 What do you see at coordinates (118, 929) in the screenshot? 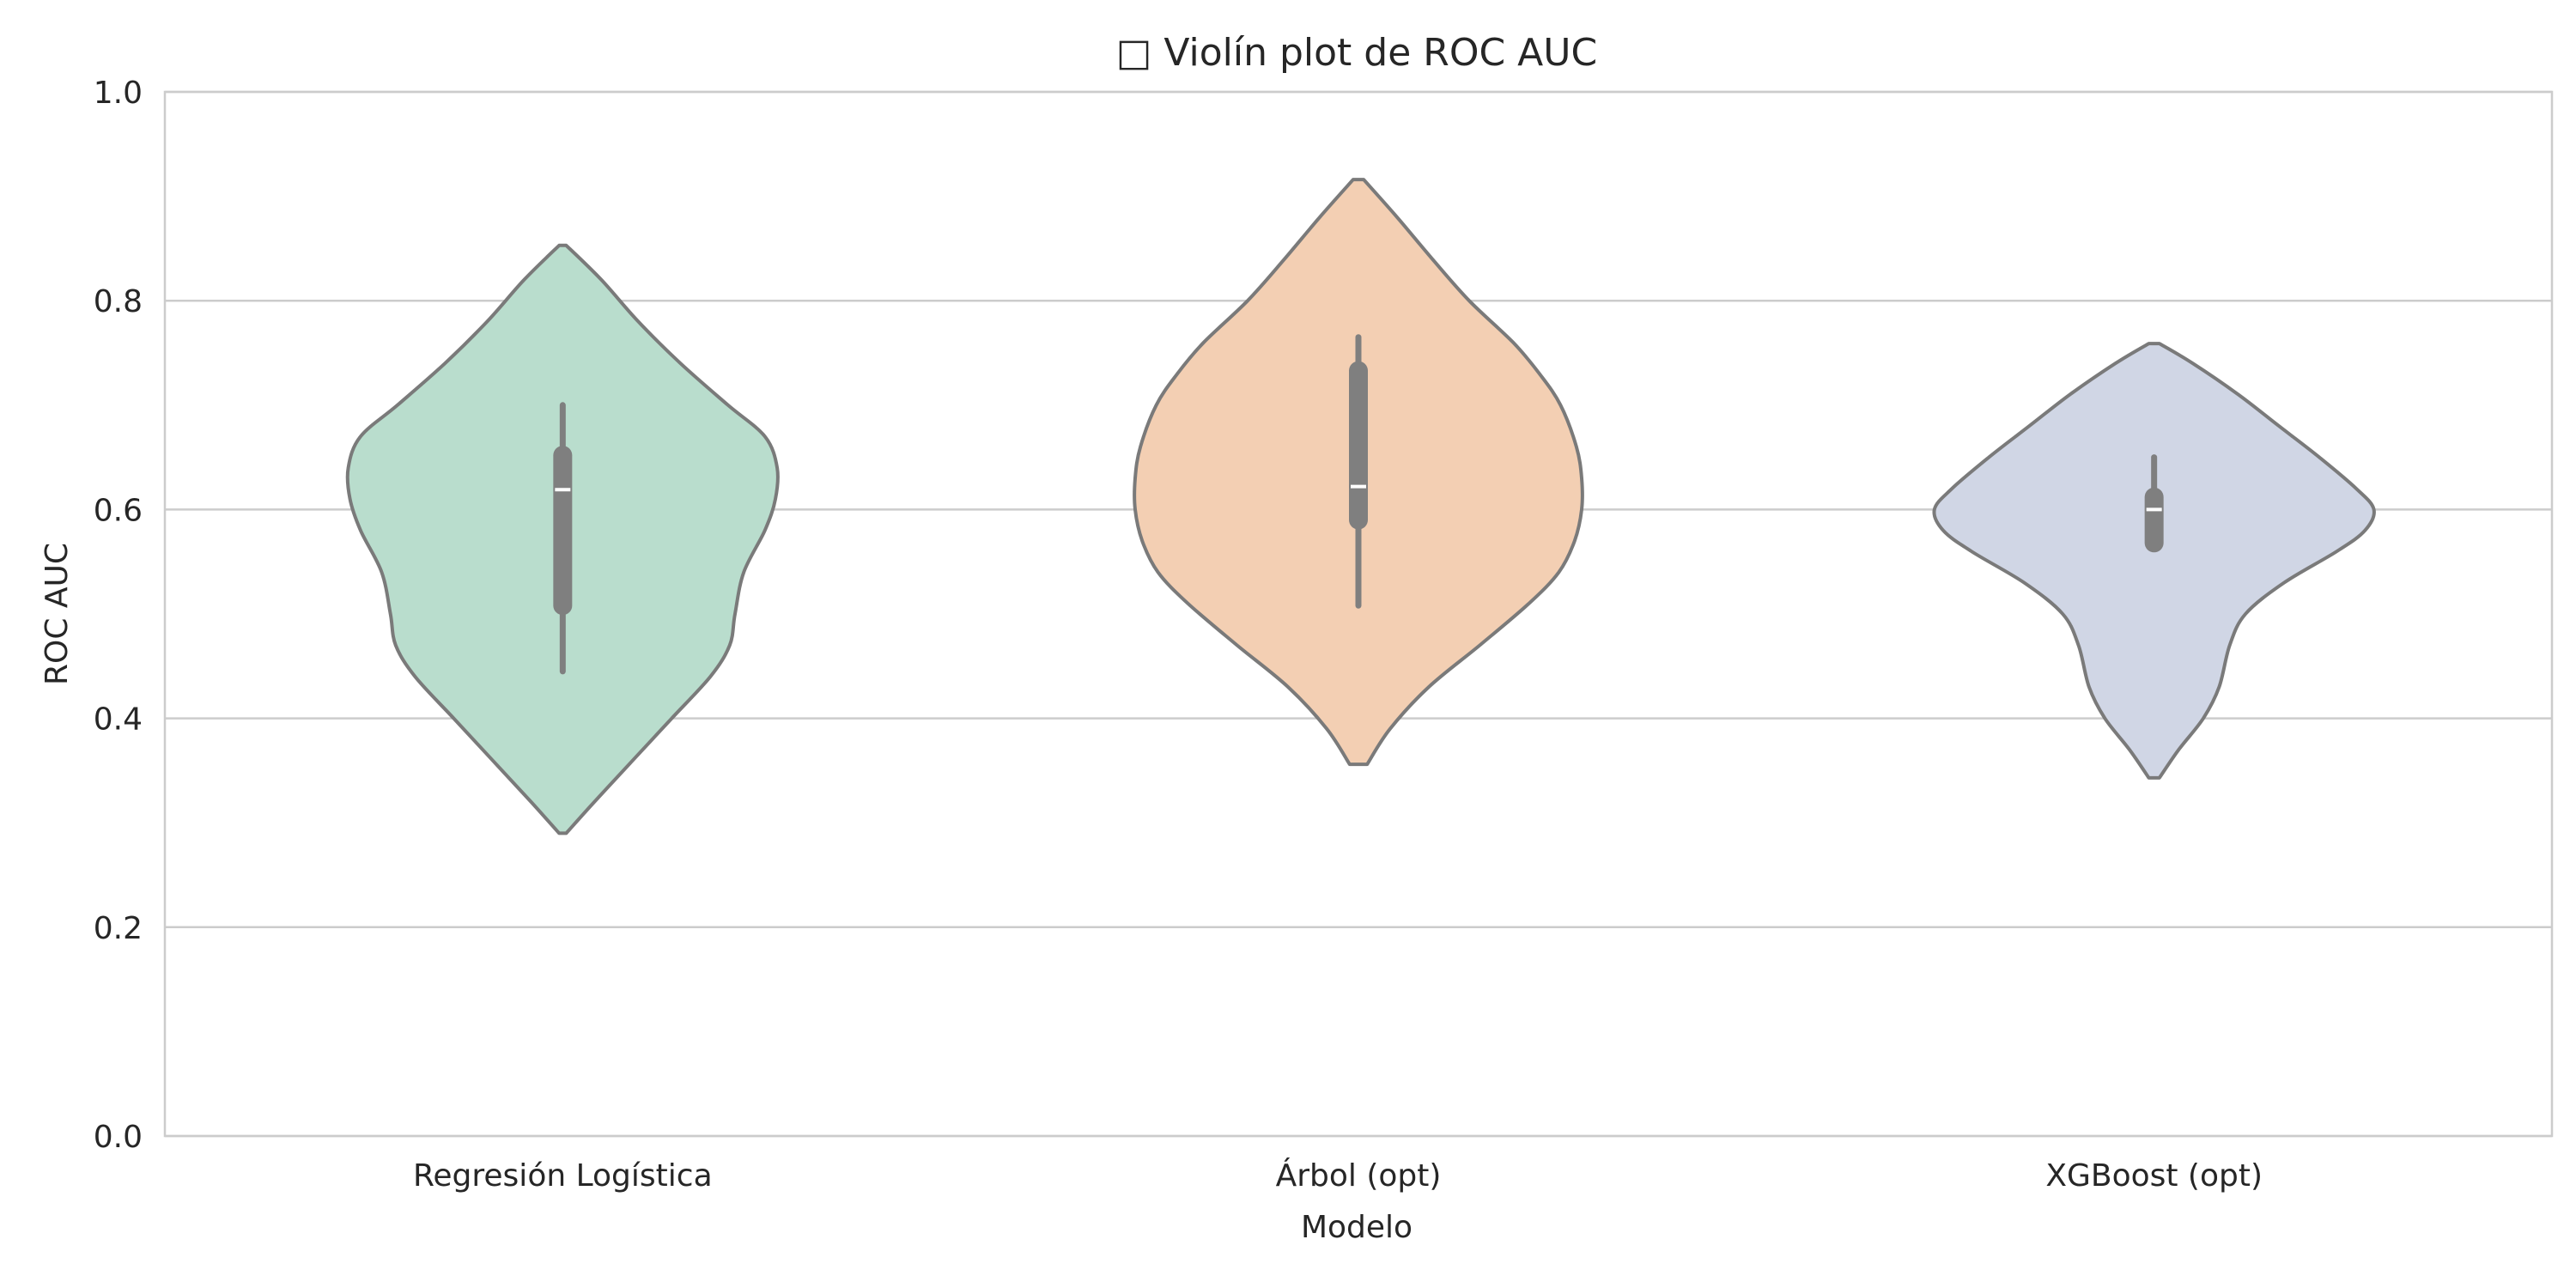
I see `y-tick-label: 0.2` at bounding box center [118, 929].